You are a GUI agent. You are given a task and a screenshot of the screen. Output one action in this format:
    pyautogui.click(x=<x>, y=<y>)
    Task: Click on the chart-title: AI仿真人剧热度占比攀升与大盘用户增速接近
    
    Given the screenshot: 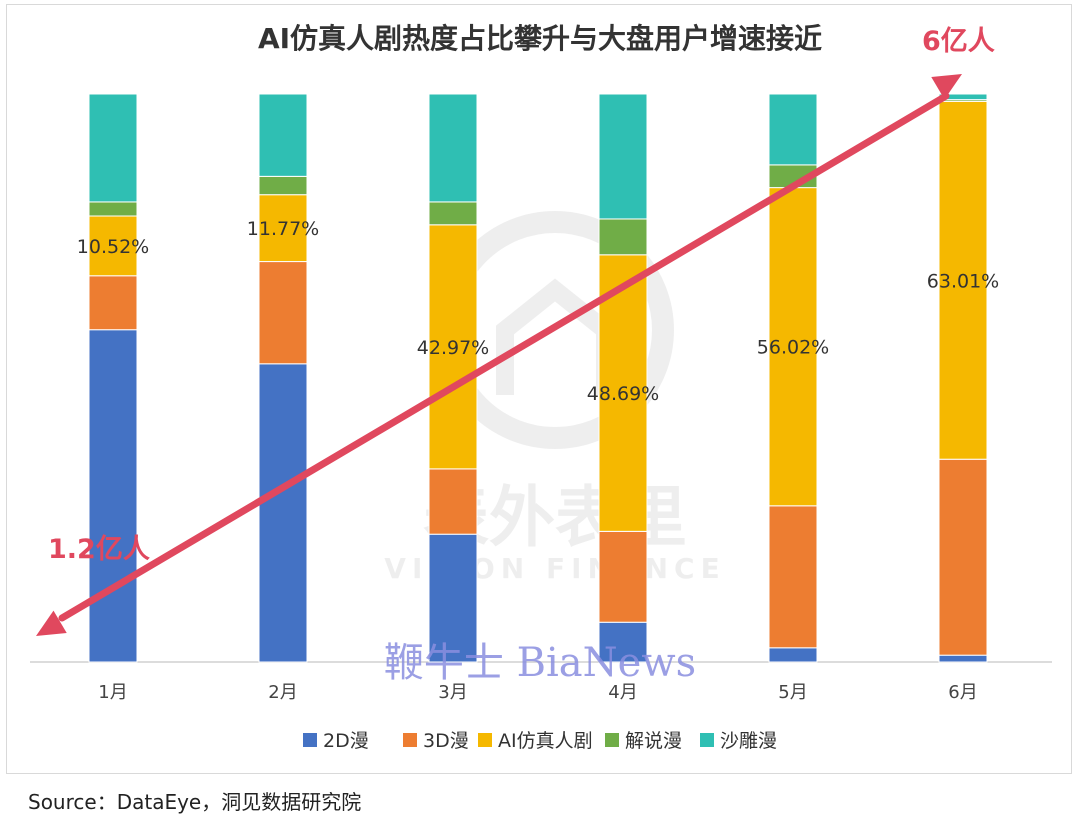 What is the action you would take?
    pyautogui.click(x=540, y=38)
    